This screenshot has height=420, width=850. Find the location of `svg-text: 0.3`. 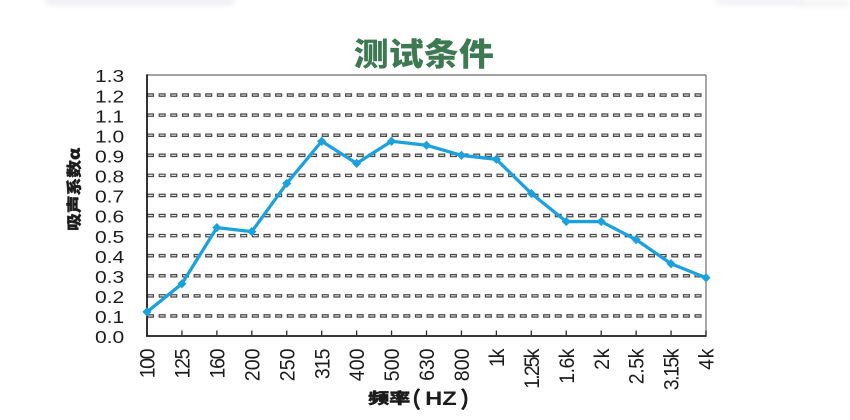

svg-text: 0.3 is located at coordinates (109, 277).